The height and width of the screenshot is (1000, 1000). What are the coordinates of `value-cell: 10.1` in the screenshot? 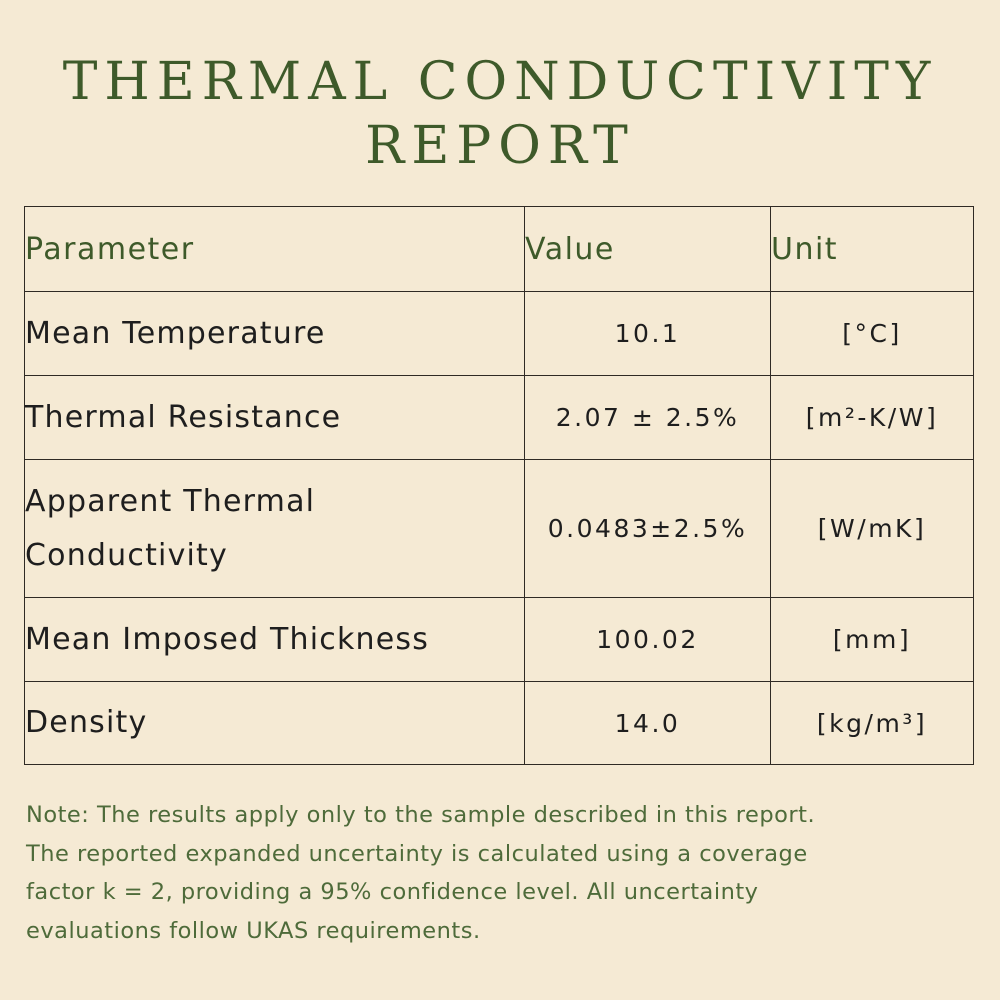 It's located at (647, 333).